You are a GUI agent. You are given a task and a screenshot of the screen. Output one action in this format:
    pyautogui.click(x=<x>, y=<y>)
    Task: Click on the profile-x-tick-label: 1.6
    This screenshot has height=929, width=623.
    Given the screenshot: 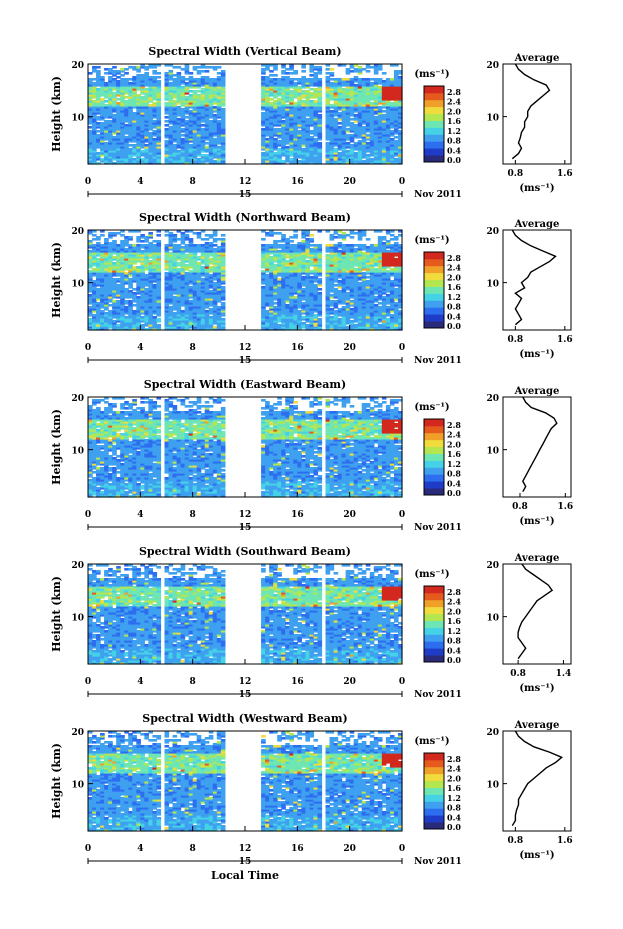 What is the action you would take?
    pyautogui.click(x=565, y=174)
    